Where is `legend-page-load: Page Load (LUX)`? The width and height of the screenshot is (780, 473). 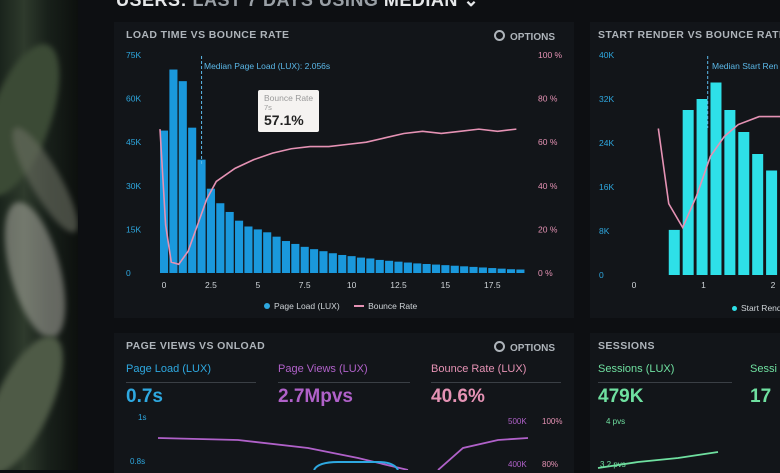
legend-page-load: Page Load (LUX) is located at coordinates (307, 306).